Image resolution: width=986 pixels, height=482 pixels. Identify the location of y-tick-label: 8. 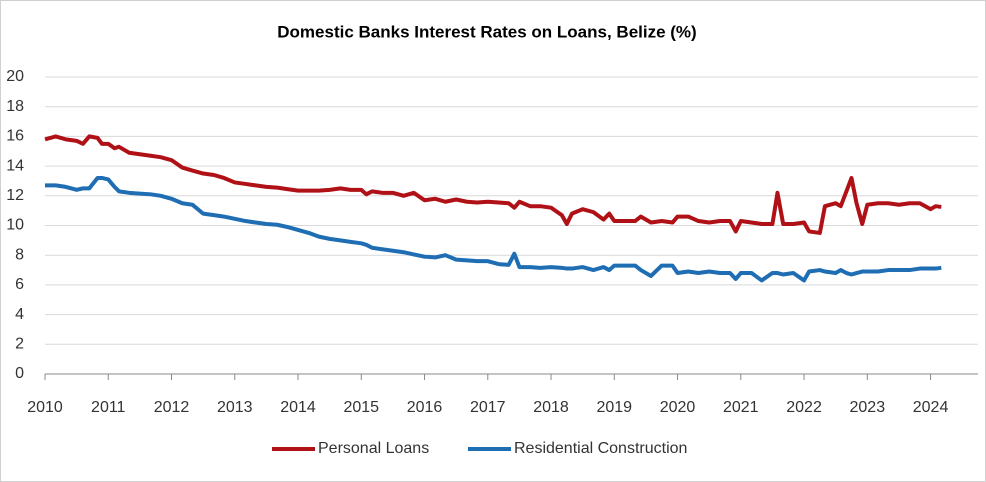
(19, 254).